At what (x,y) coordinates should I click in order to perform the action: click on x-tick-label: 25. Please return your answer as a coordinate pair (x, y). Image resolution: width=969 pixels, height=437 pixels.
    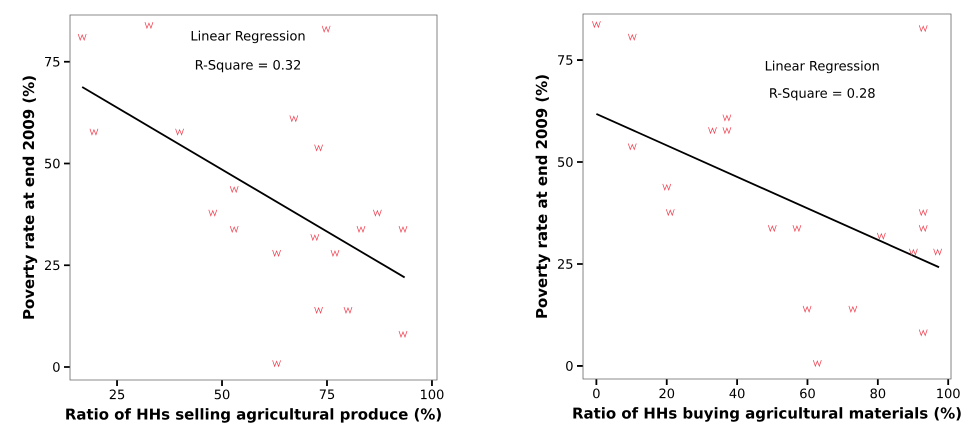
    Looking at the image, I should click on (117, 395).